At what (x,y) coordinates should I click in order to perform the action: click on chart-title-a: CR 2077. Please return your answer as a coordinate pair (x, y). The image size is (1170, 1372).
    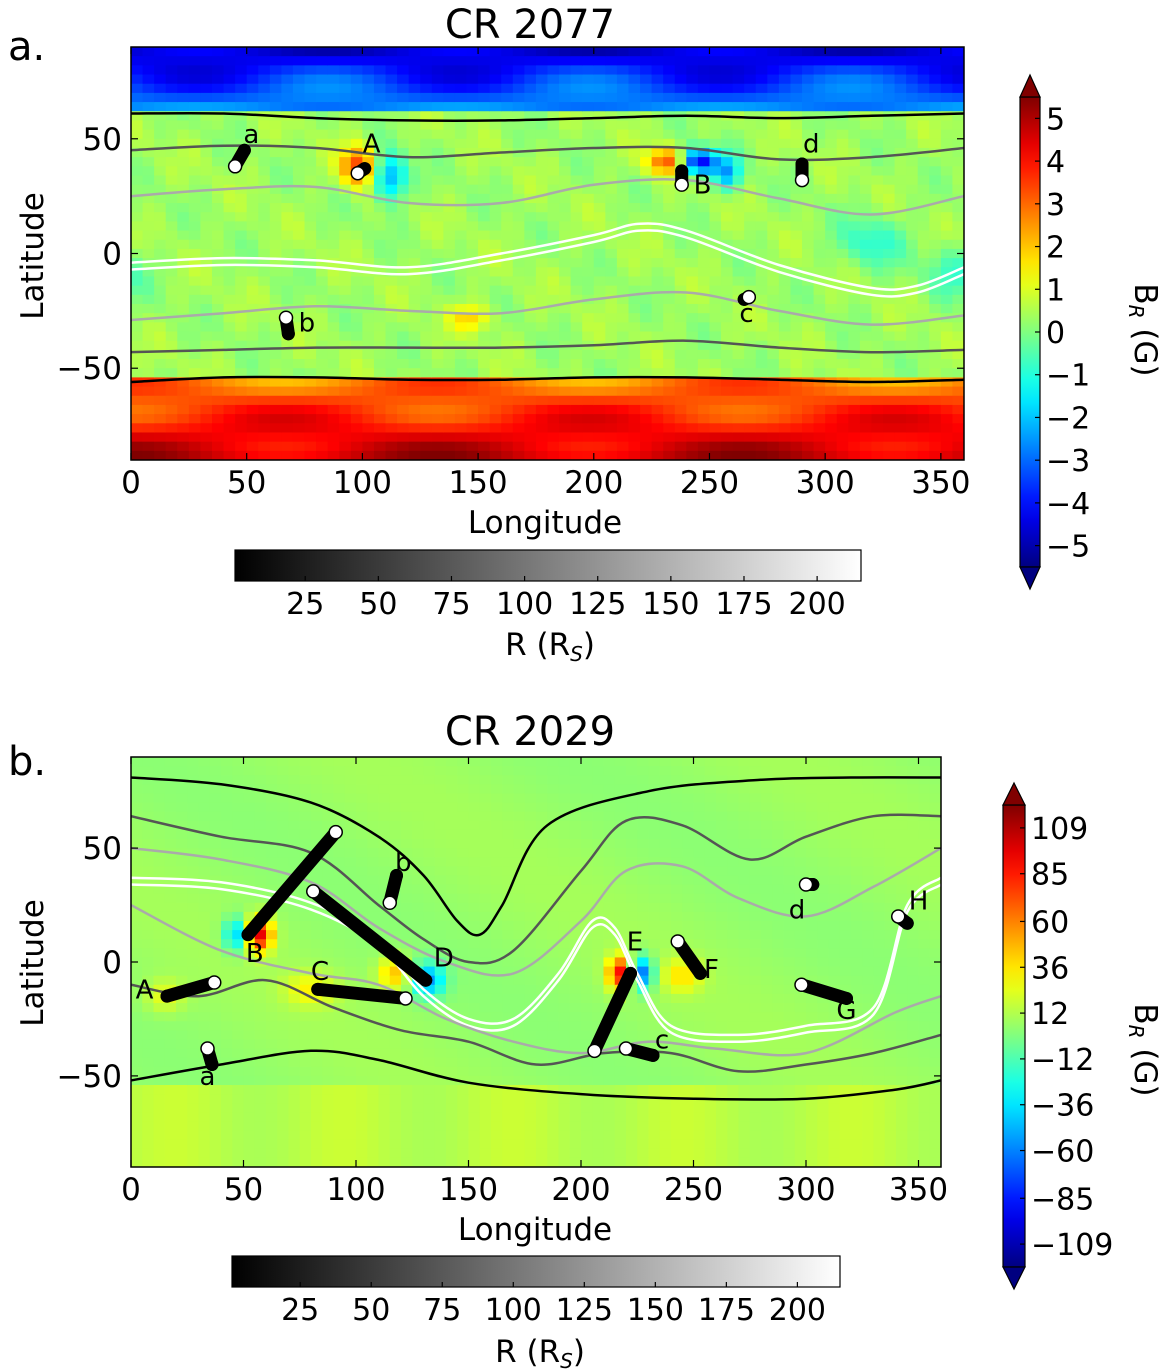
    Looking at the image, I should click on (530, 25).